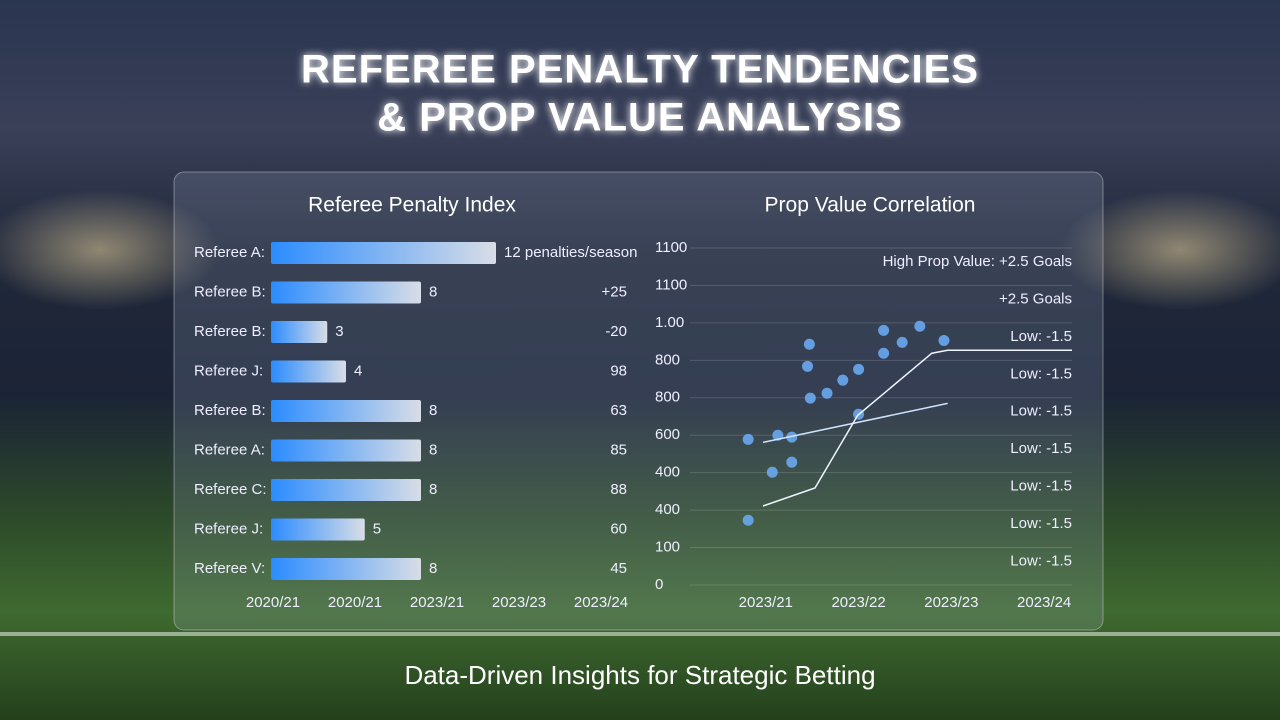 Image resolution: width=1280 pixels, height=720 pixels. What do you see at coordinates (570, 252) in the screenshot?
I see `value-label: 12 penalties/season` at bounding box center [570, 252].